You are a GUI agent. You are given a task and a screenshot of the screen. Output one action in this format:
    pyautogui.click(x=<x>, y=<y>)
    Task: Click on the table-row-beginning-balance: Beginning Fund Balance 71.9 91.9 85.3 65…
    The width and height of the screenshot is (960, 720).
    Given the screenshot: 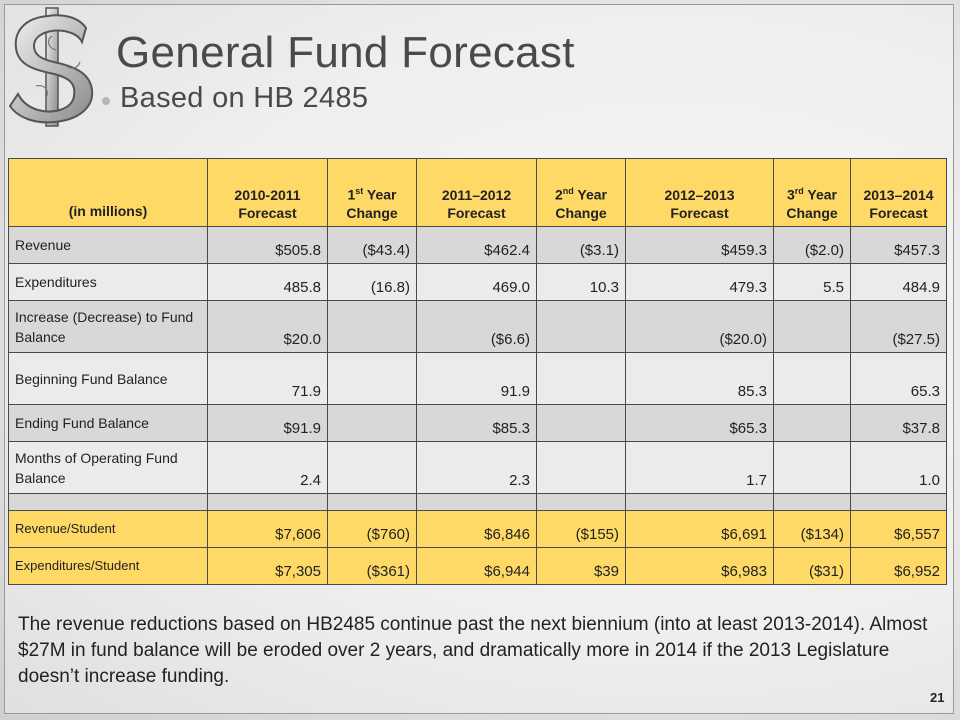 What is the action you would take?
    pyautogui.click(x=477, y=378)
    